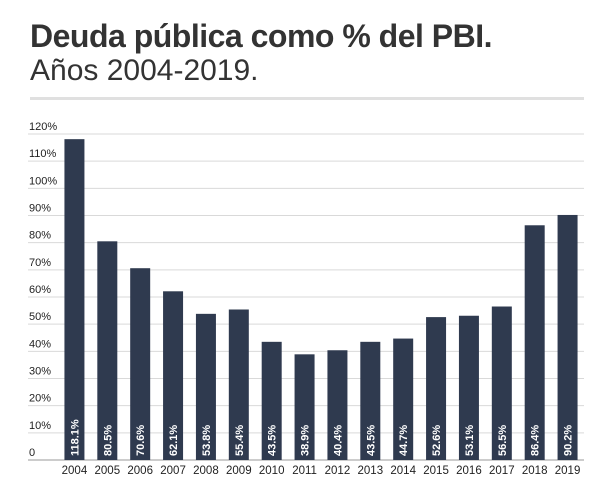 The image size is (613, 500). I want to click on y-axis-ticks: 0 10% 20% 30% 40% 50% 60% 70% 80% 90% 100% 110% 120%, so click(43, 290).